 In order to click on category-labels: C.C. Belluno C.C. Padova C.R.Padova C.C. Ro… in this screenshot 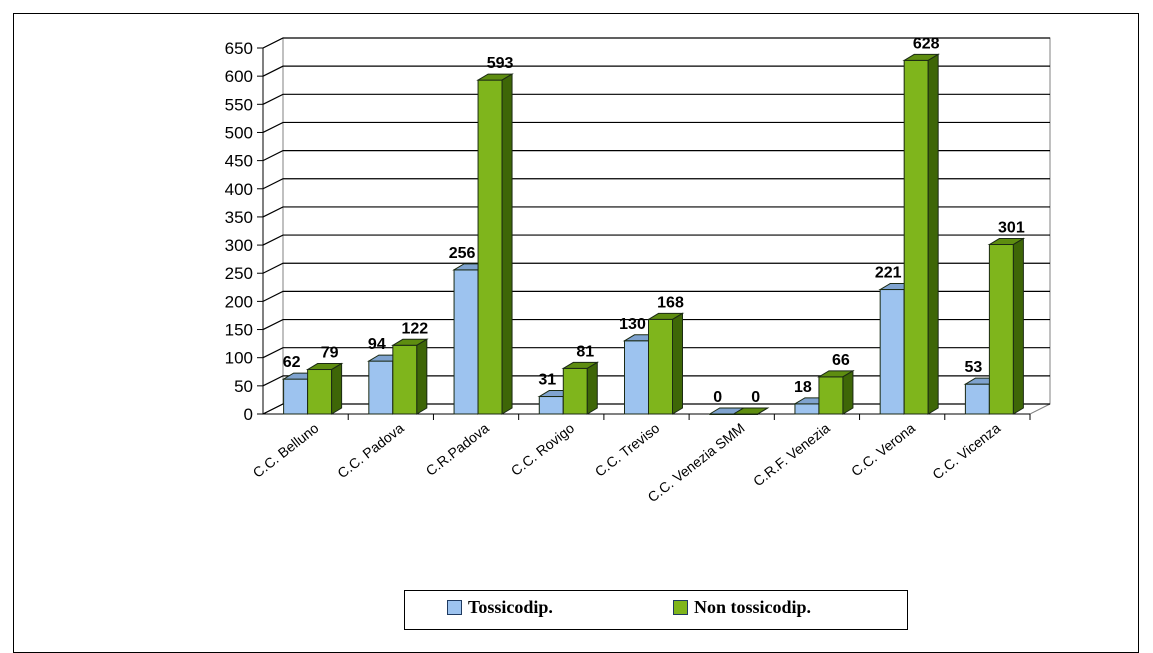, I will do `click(640, 459)`.